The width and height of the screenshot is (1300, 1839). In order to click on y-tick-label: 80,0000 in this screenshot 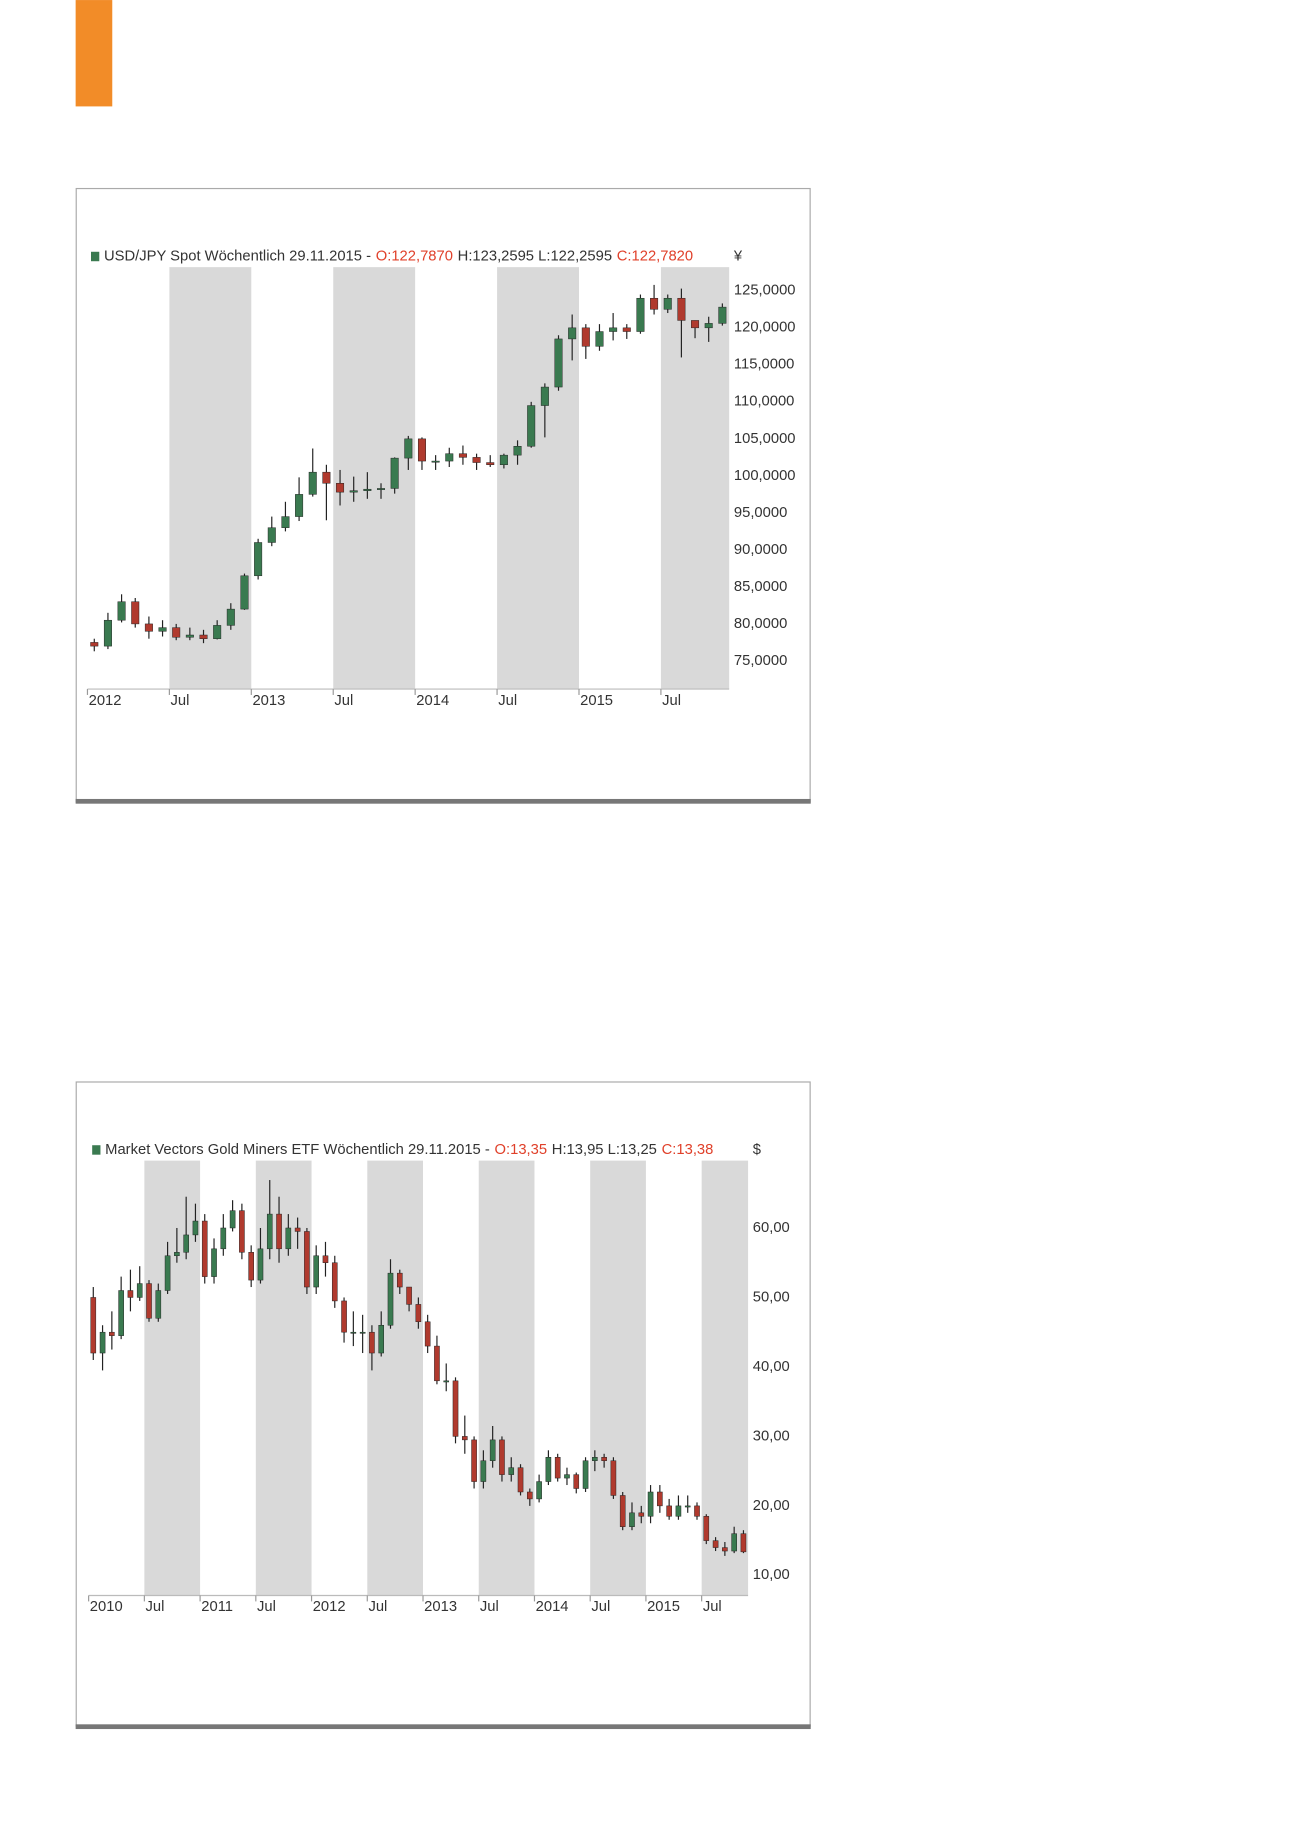, I will do `click(760, 624)`.